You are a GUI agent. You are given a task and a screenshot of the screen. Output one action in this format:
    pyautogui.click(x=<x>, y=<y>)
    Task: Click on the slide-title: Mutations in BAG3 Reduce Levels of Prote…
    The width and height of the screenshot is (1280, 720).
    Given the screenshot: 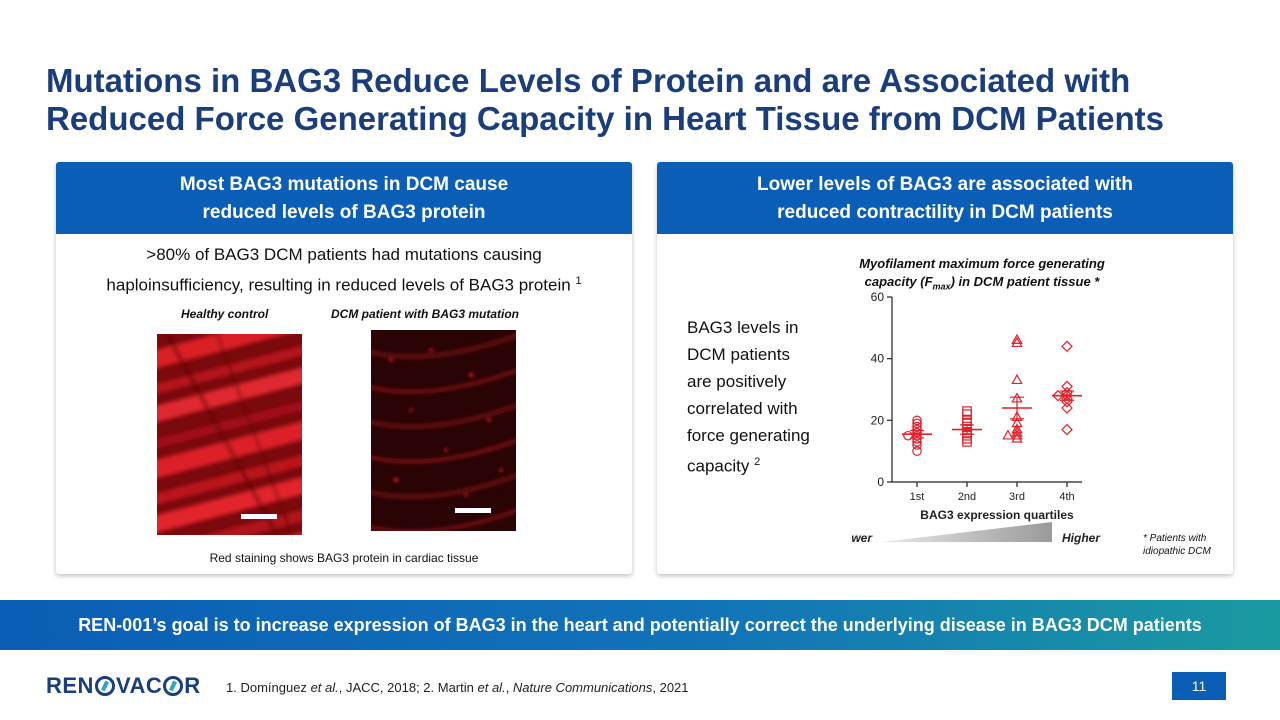 What is the action you would take?
    pyautogui.click(x=646, y=100)
    